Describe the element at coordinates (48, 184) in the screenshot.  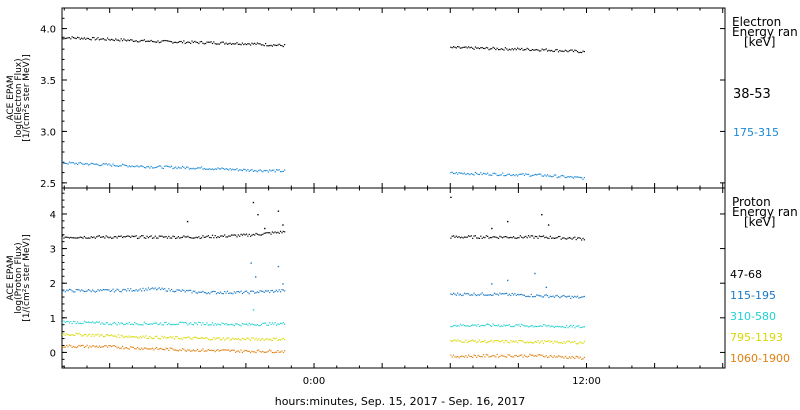
I see `y-tick-label: 2.5` at that location.